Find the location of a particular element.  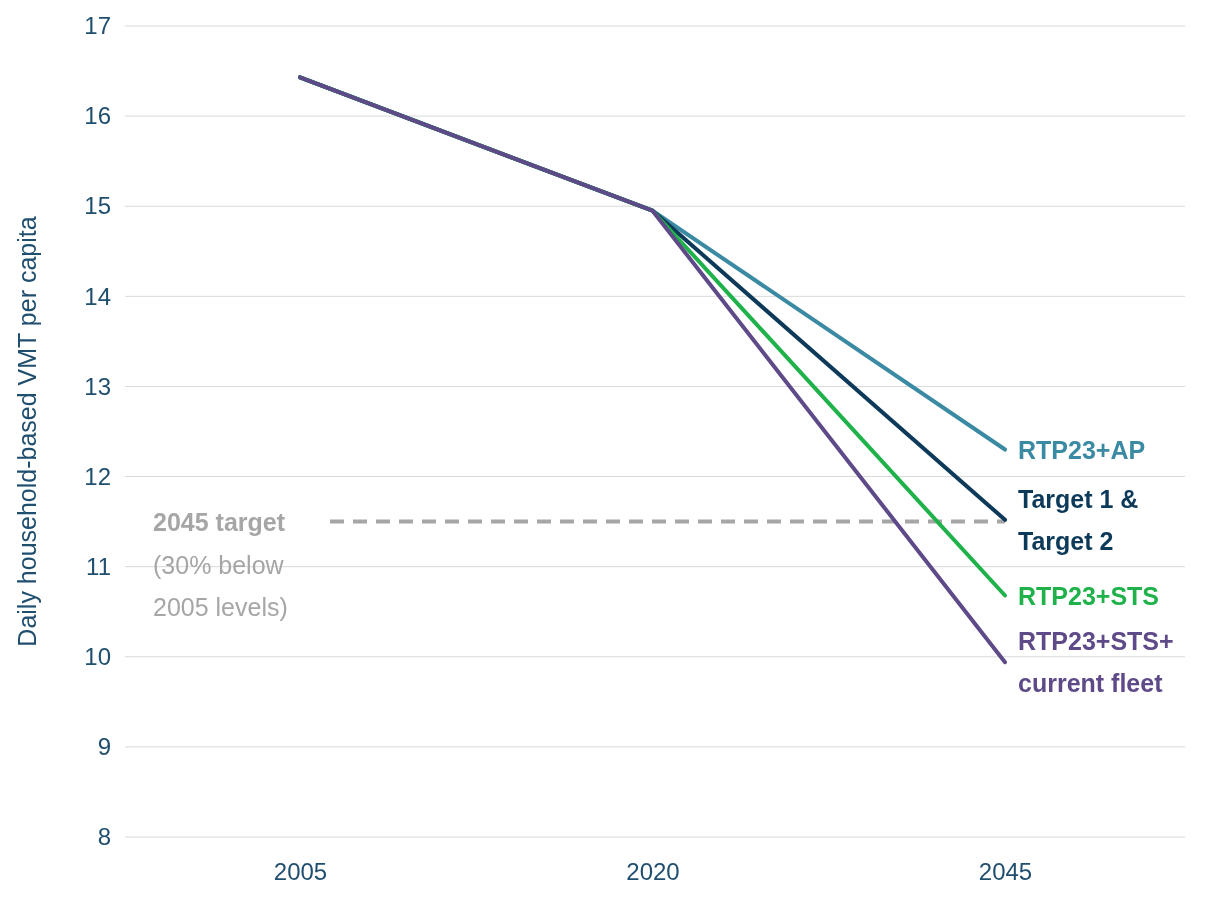

y-tick-label: 8 is located at coordinates (104, 837).